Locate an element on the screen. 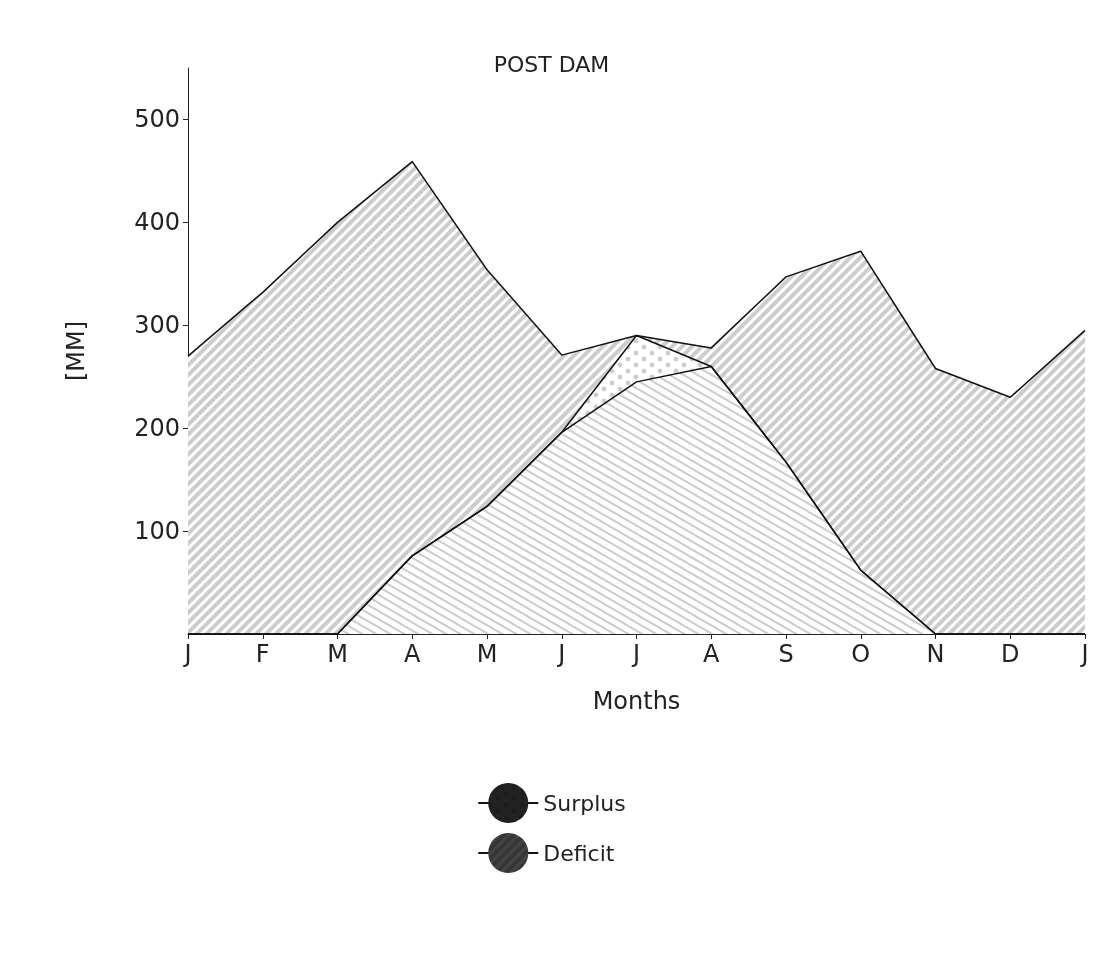  x-tick-label: D is located at coordinates (1010, 654).